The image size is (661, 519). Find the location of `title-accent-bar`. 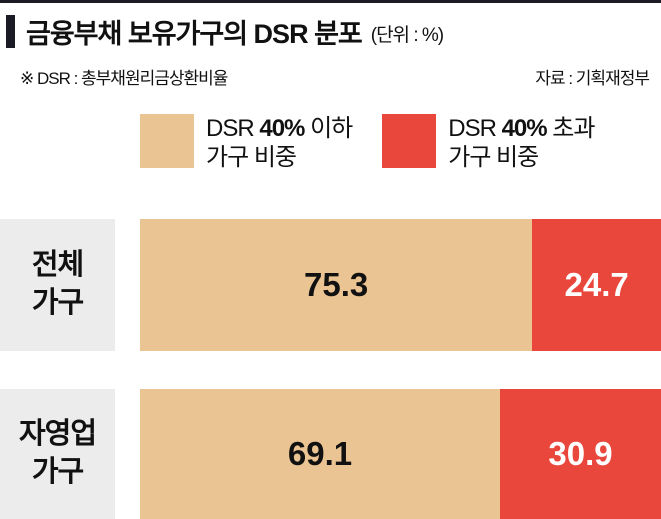

title-accent-bar is located at coordinates (10, 31).